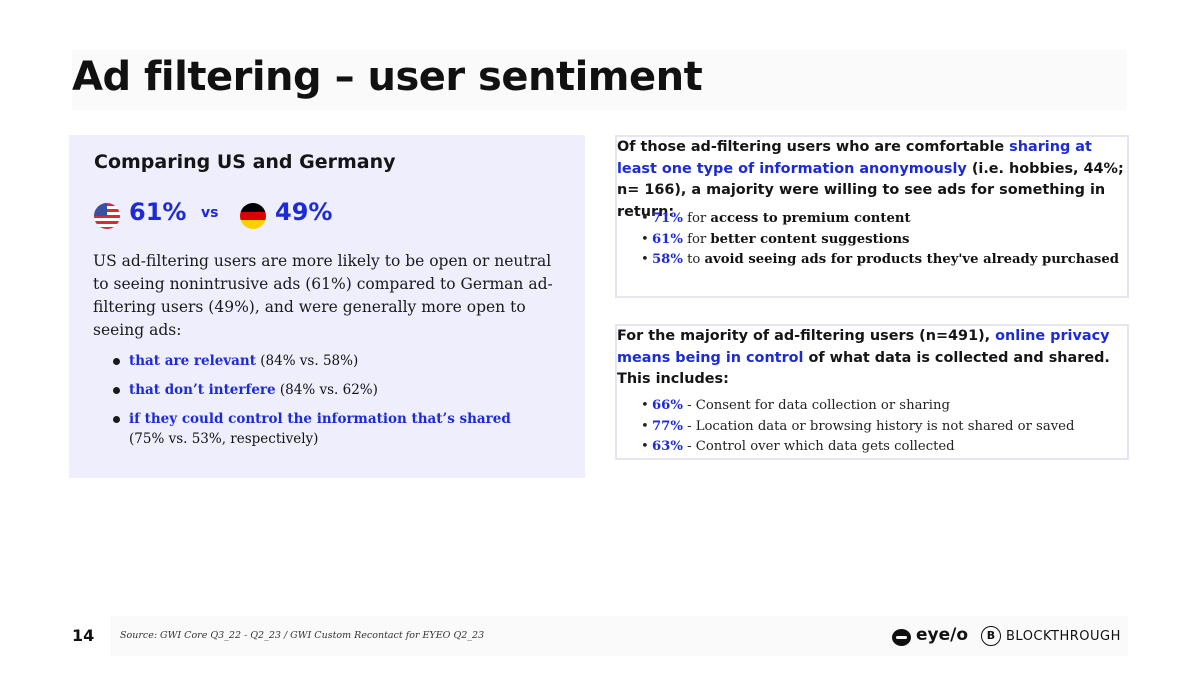  Describe the element at coordinates (880, 219) in the screenshot. I see `list-item: 71% for access to premium content` at that location.